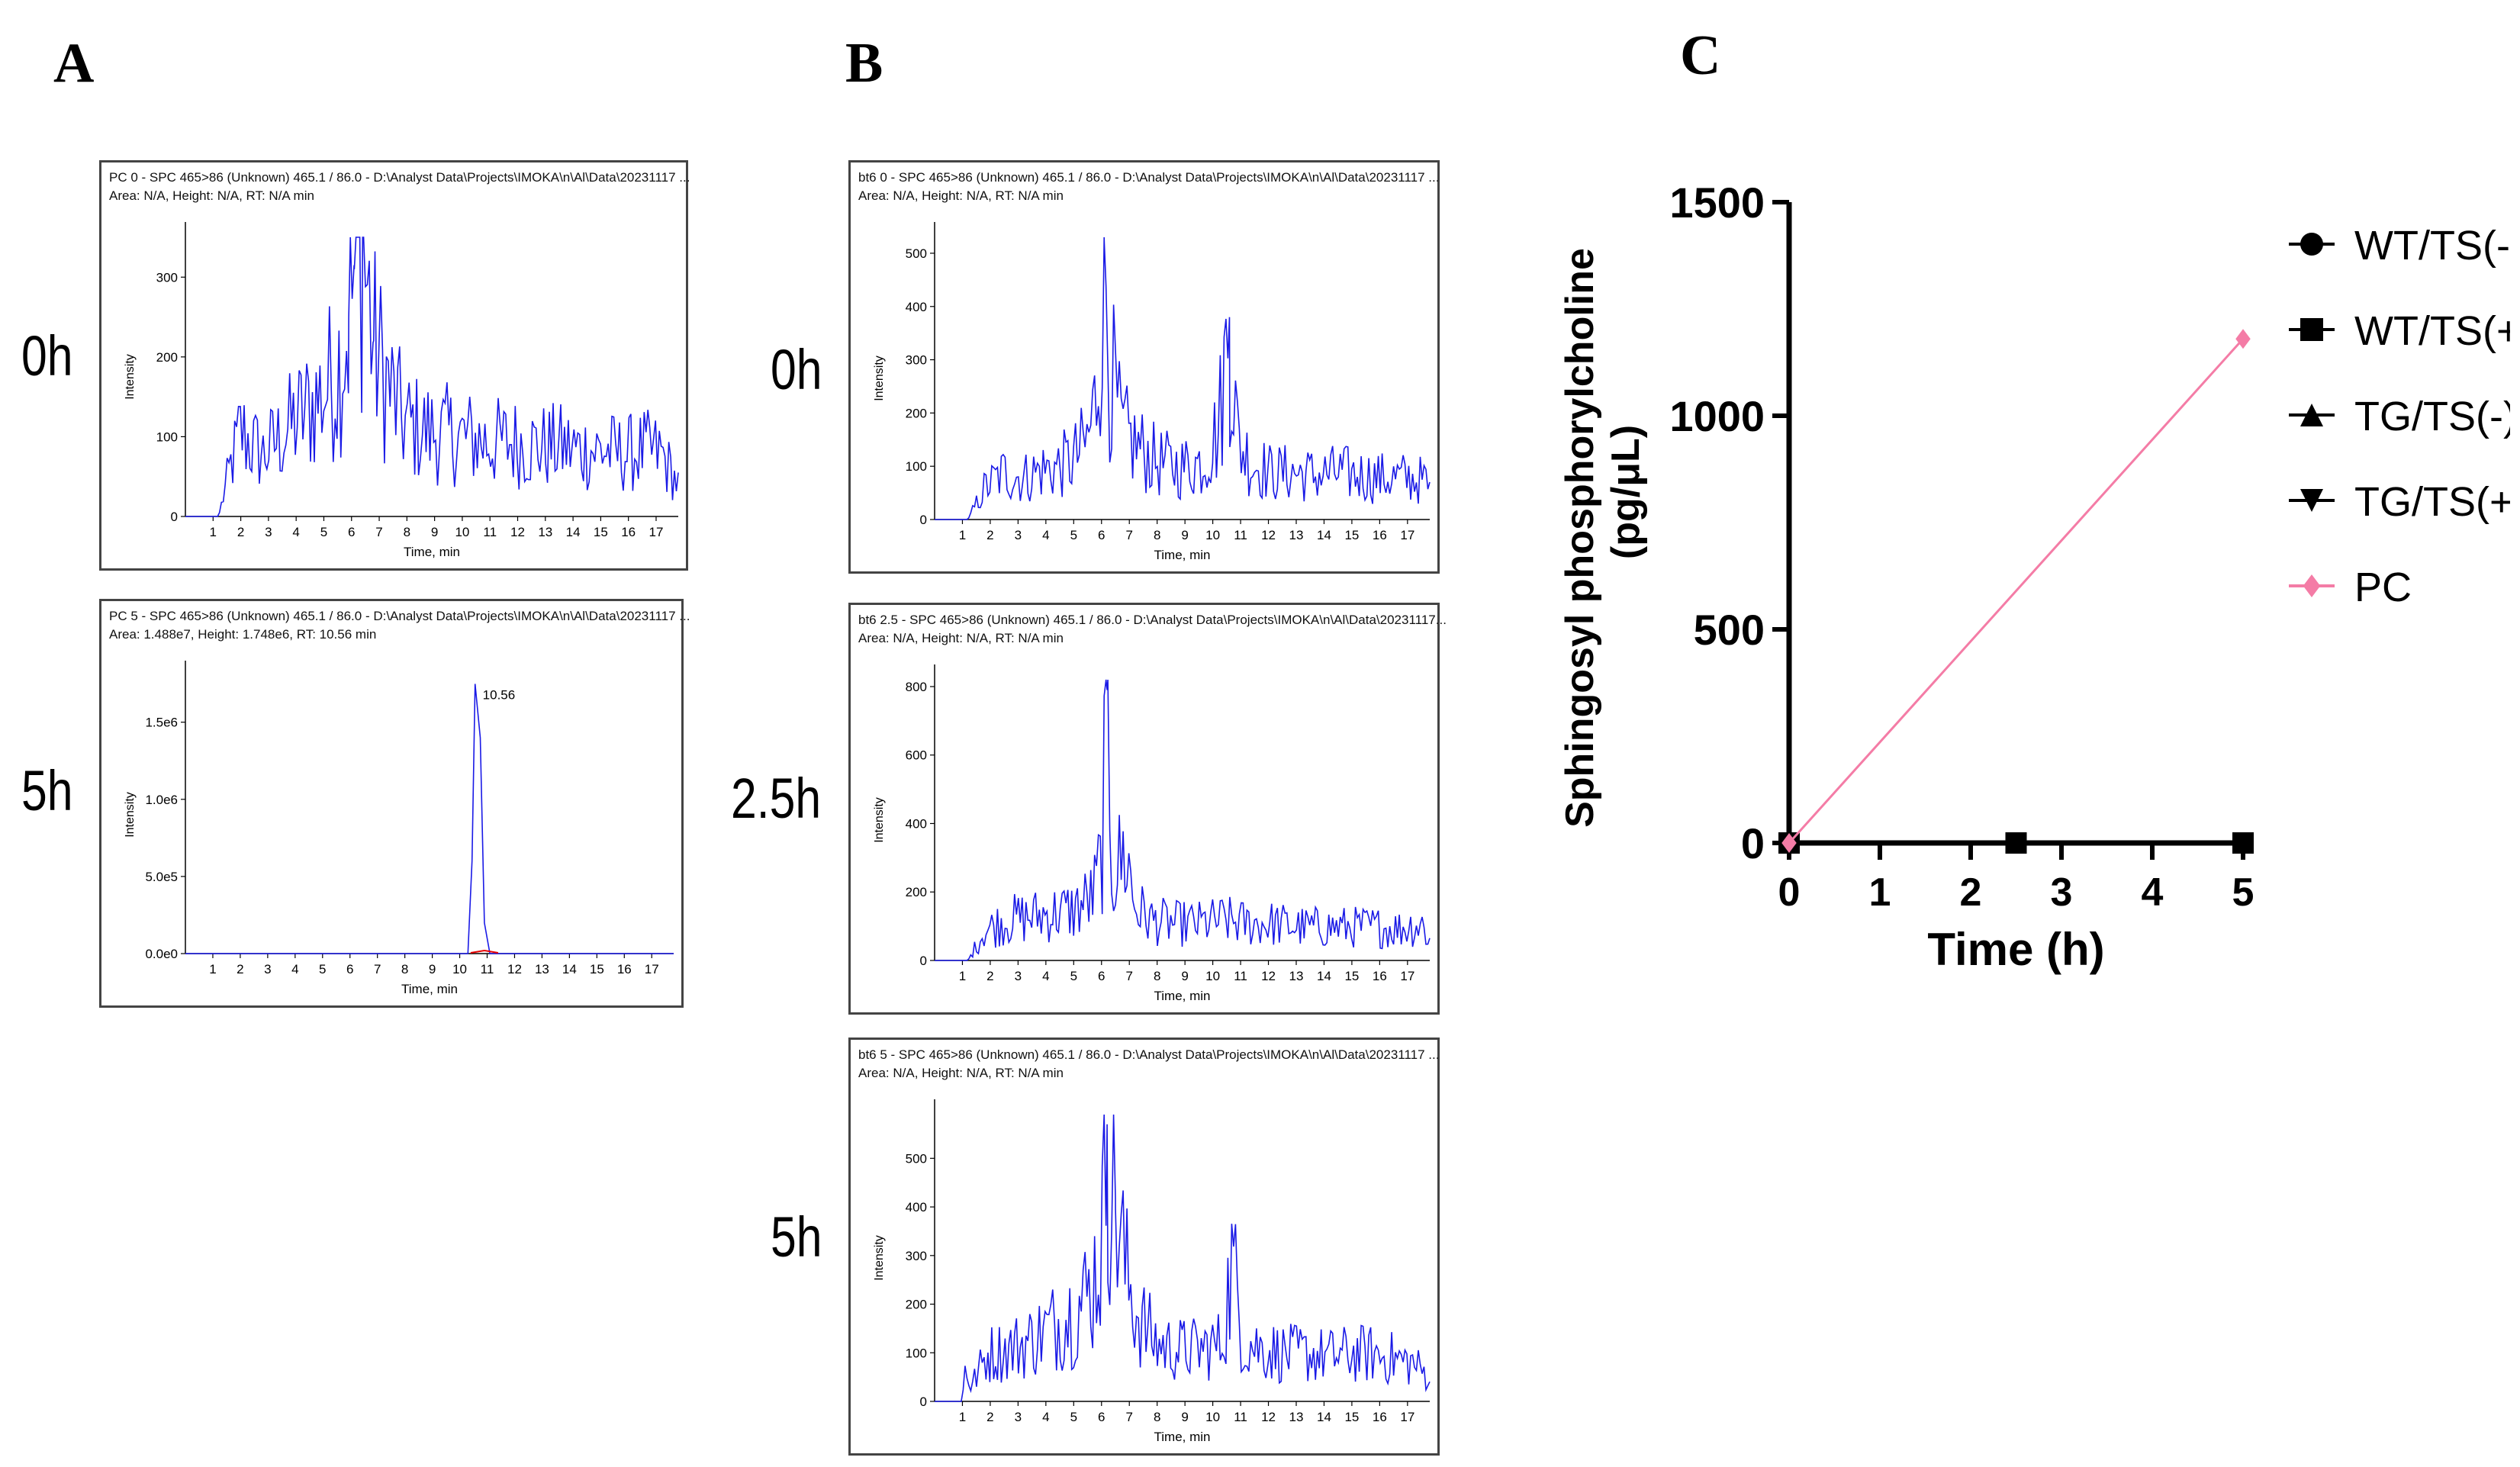  Describe the element at coordinates (161, 800) in the screenshot. I see `y-tick-label: 1.0e6` at that location.